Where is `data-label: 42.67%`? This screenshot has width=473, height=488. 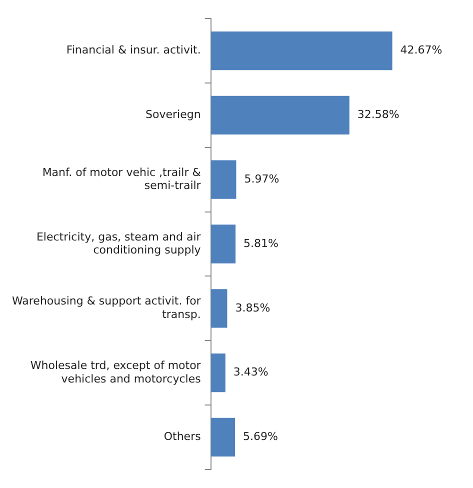
data-label: 42.67% is located at coordinates (421, 50).